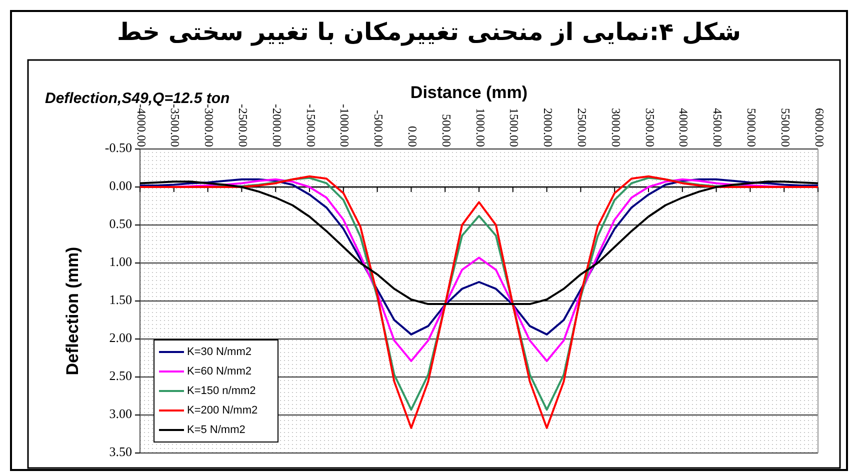  I want to click on x-tick-label: 500.00, so click(446, 130).